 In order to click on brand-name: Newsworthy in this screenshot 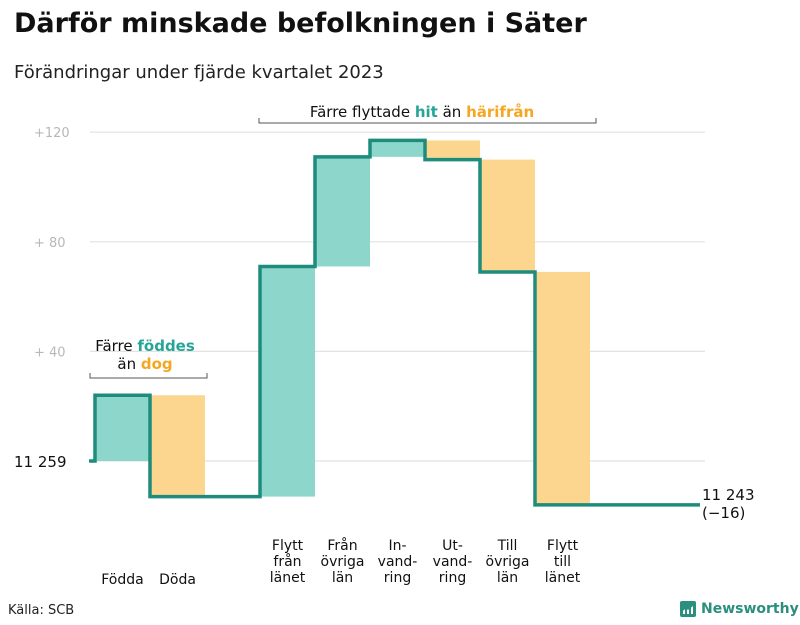, I will do `click(750, 609)`.